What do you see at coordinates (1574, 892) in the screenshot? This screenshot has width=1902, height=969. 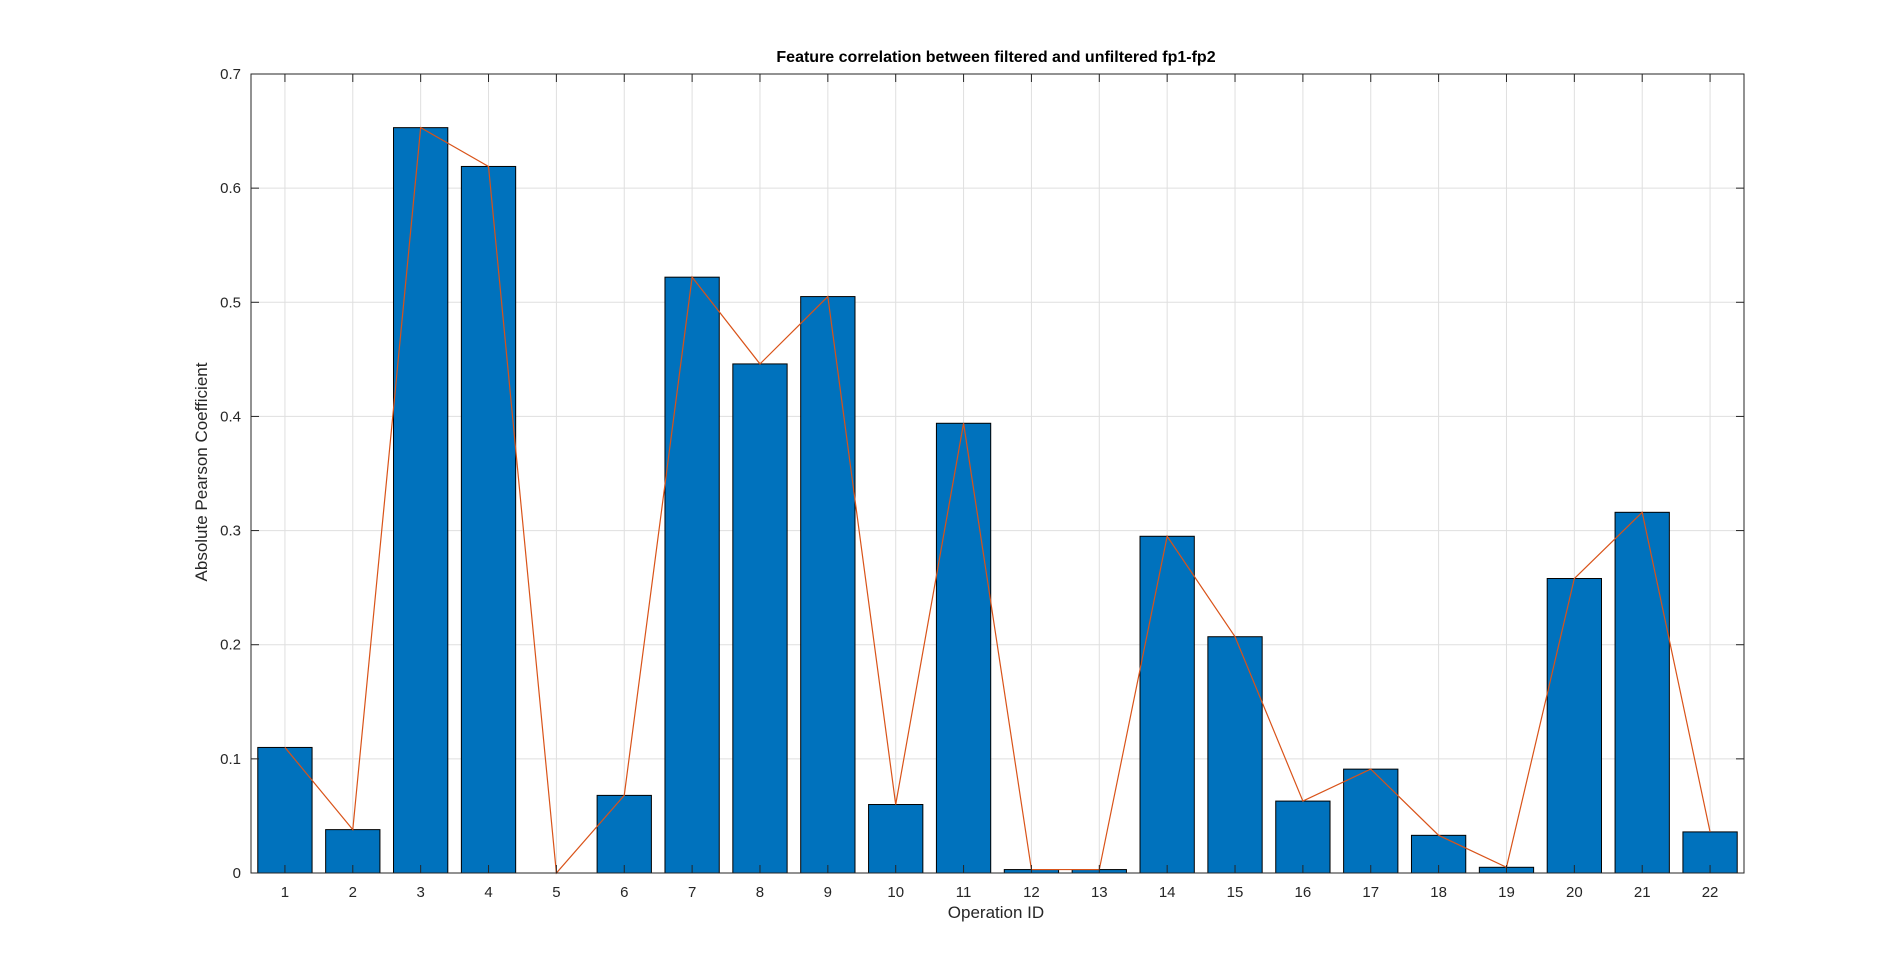 I see `x-tick-label: 20` at bounding box center [1574, 892].